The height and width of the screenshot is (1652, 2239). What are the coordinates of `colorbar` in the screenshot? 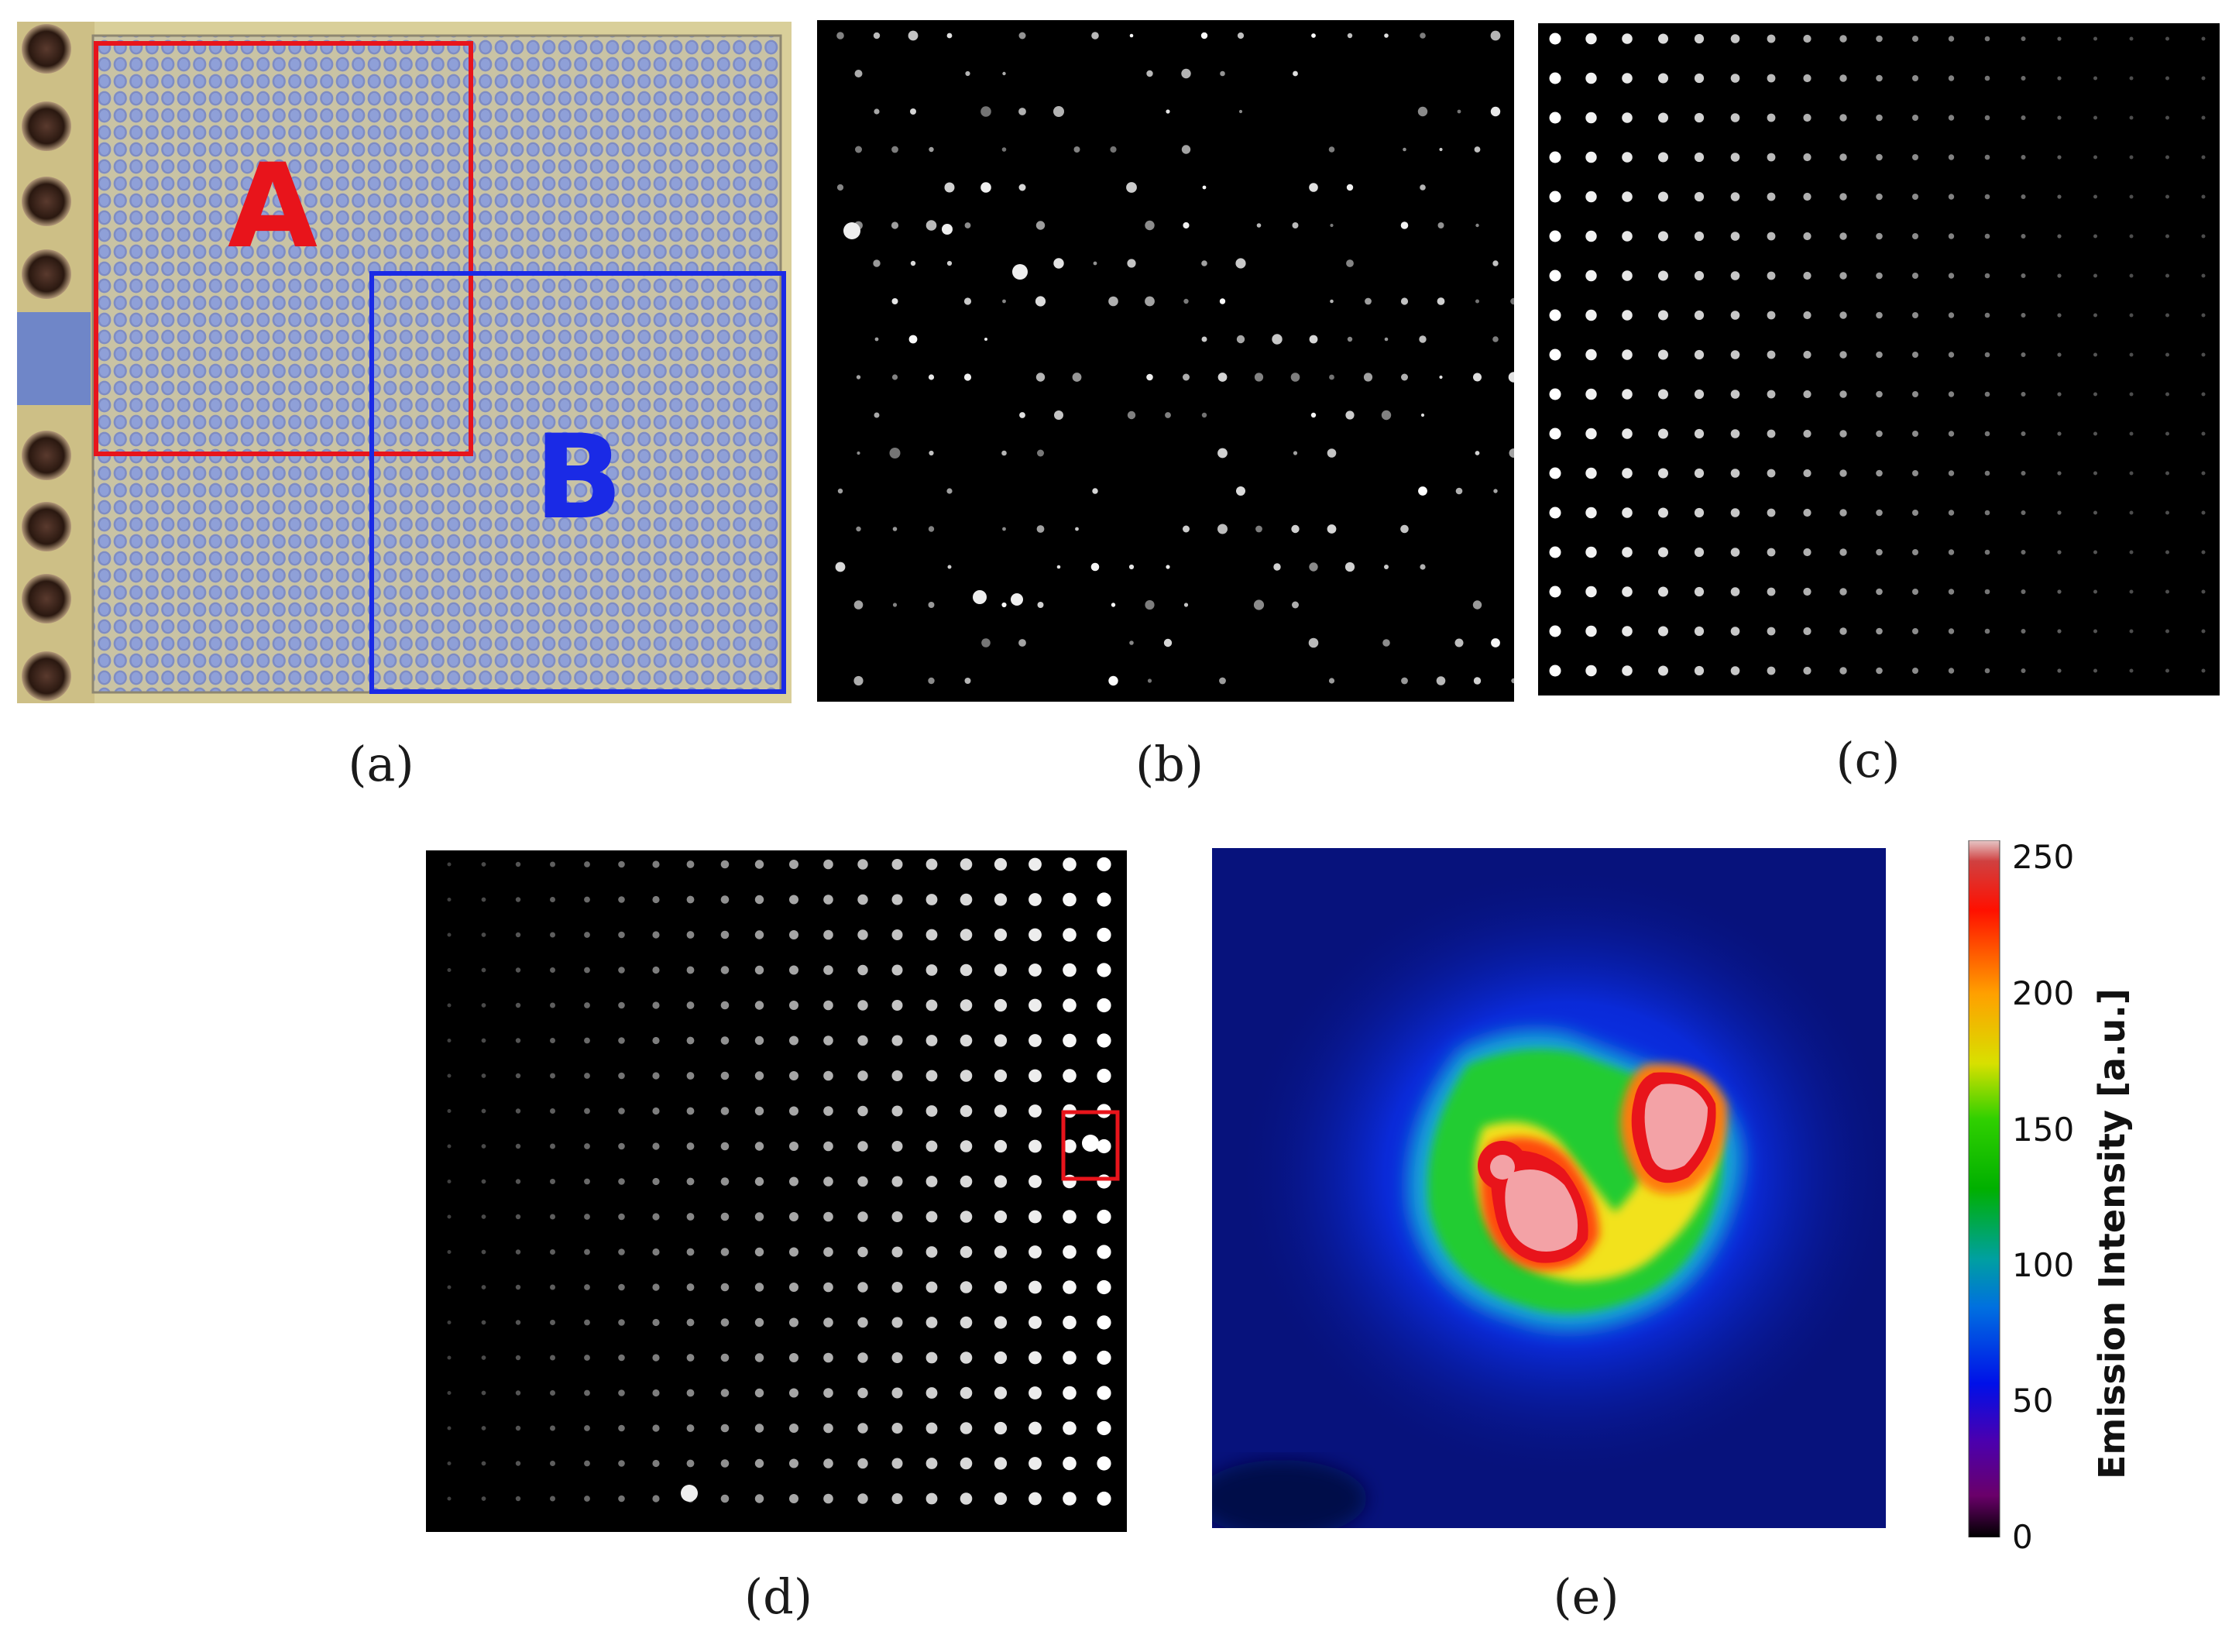 It's located at (1984, 1188).